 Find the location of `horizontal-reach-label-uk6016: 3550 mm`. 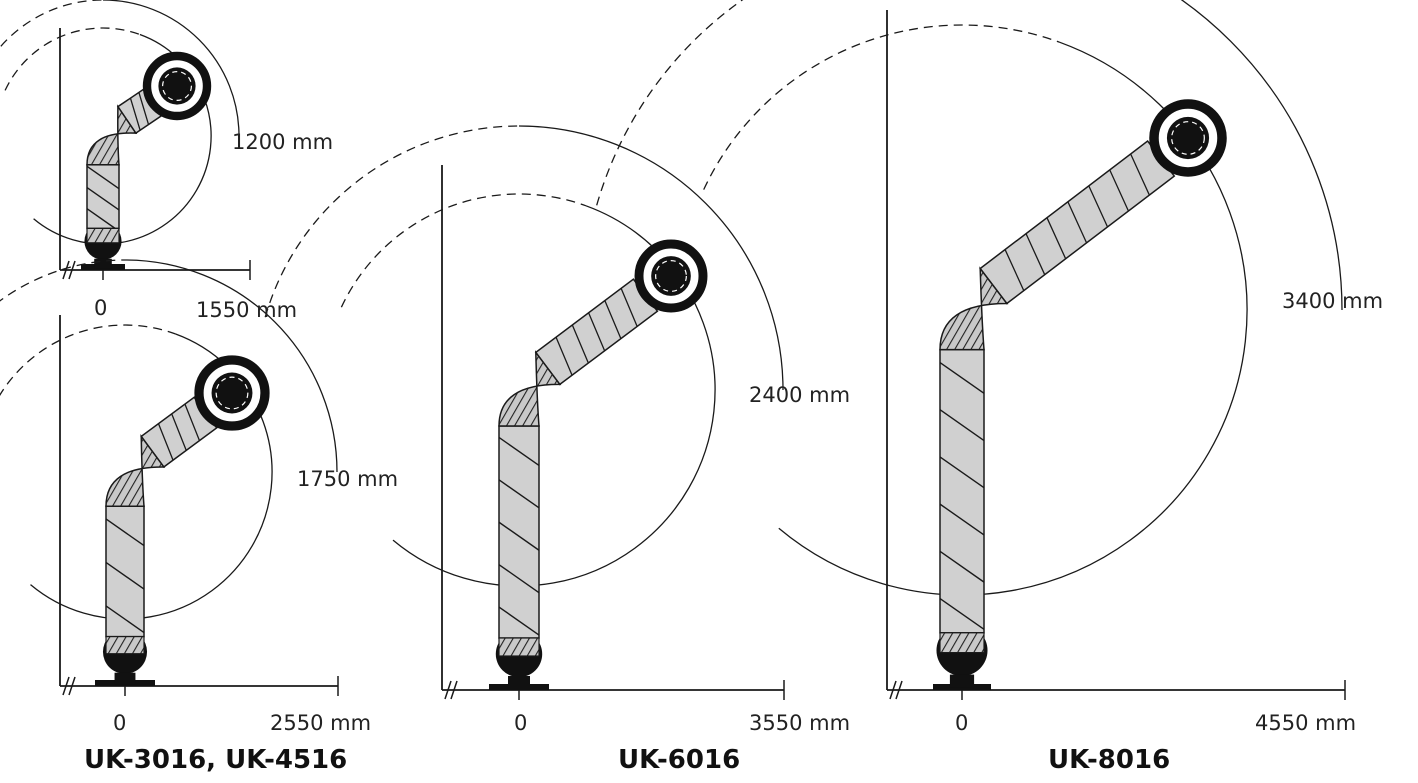

horizontal-reach-label-uk6016: 3550 mm is located at coordinates (800, 723).